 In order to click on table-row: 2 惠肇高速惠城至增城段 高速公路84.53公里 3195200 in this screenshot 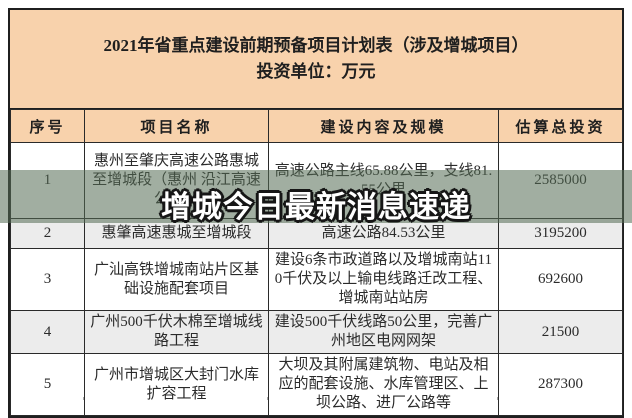, I will do `click(316, 233)`.